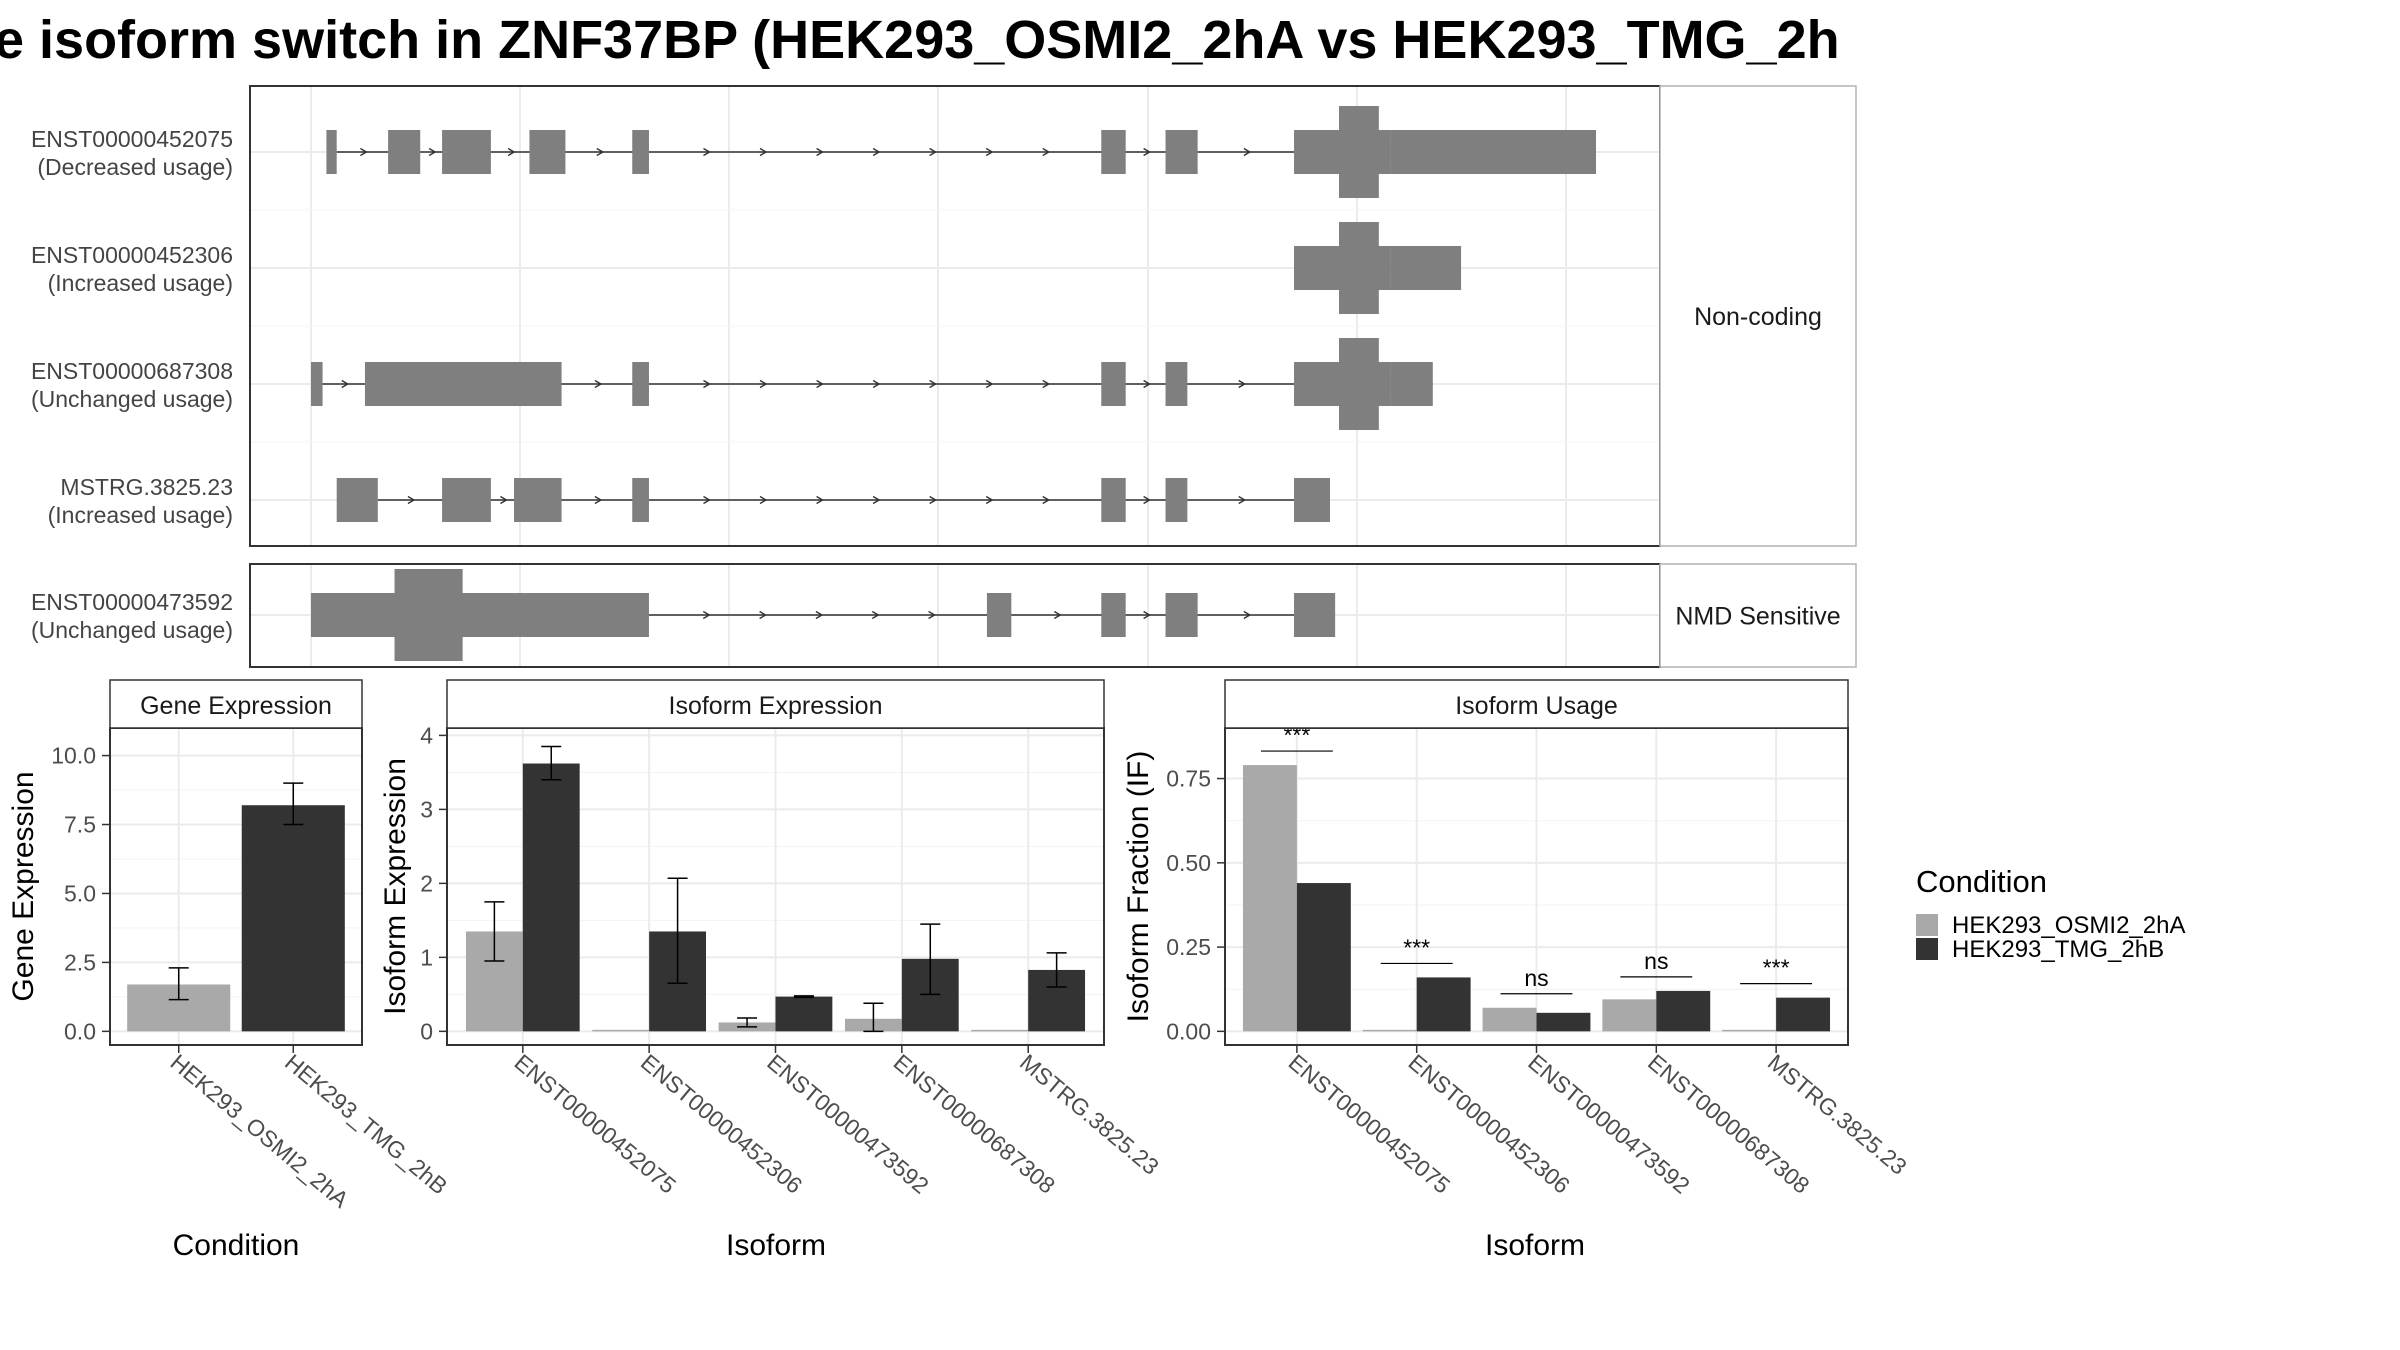  I want to click on y-tick-label: 2, so click(426, 883).